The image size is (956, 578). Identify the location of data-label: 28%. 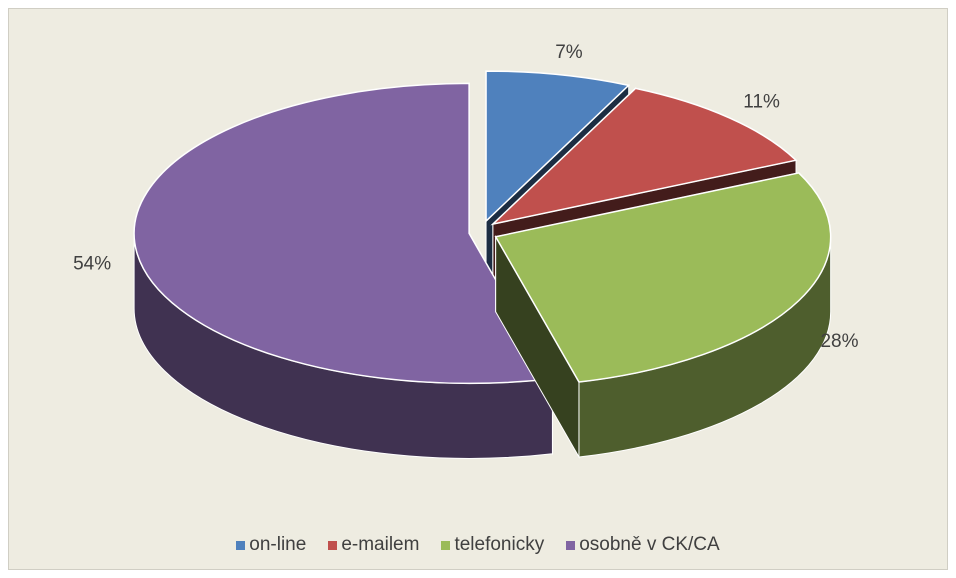
(839, 341).